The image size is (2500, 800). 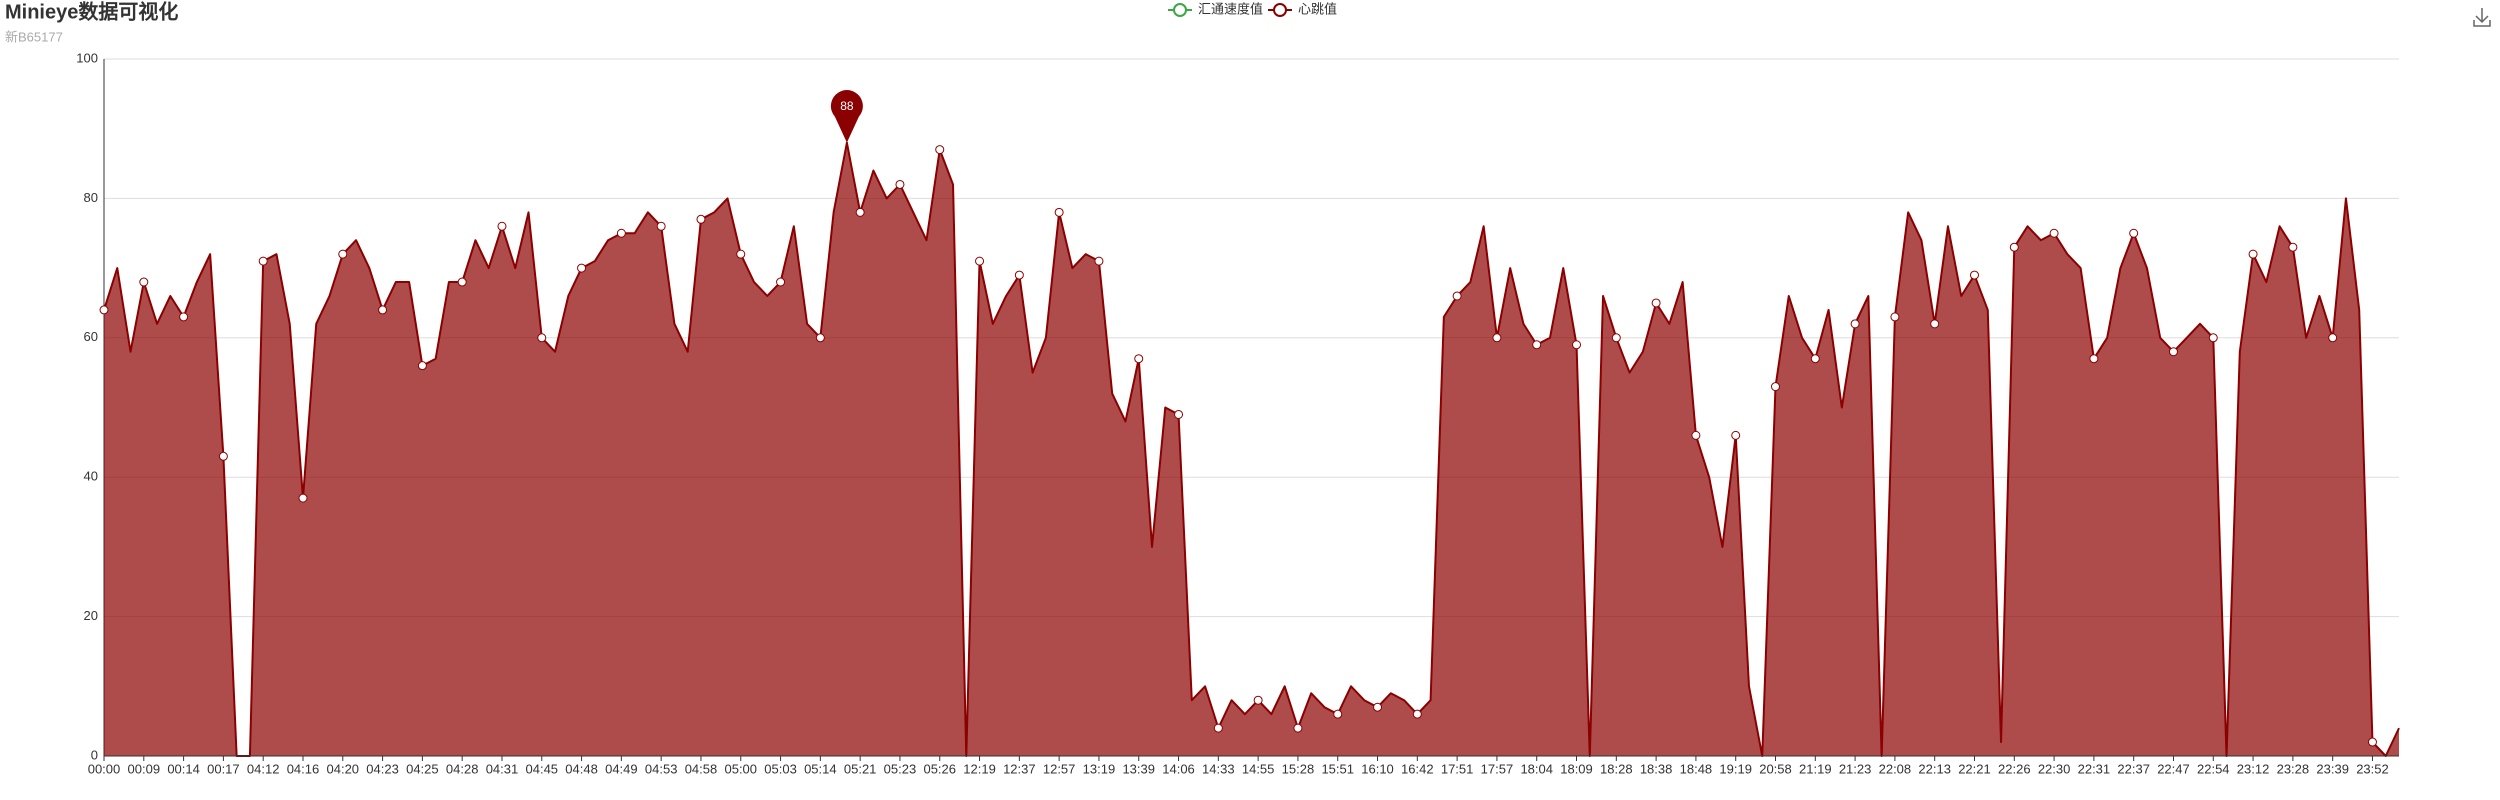 I want to click on x-tick-label: 21:19, so click(x=1815, y=768).